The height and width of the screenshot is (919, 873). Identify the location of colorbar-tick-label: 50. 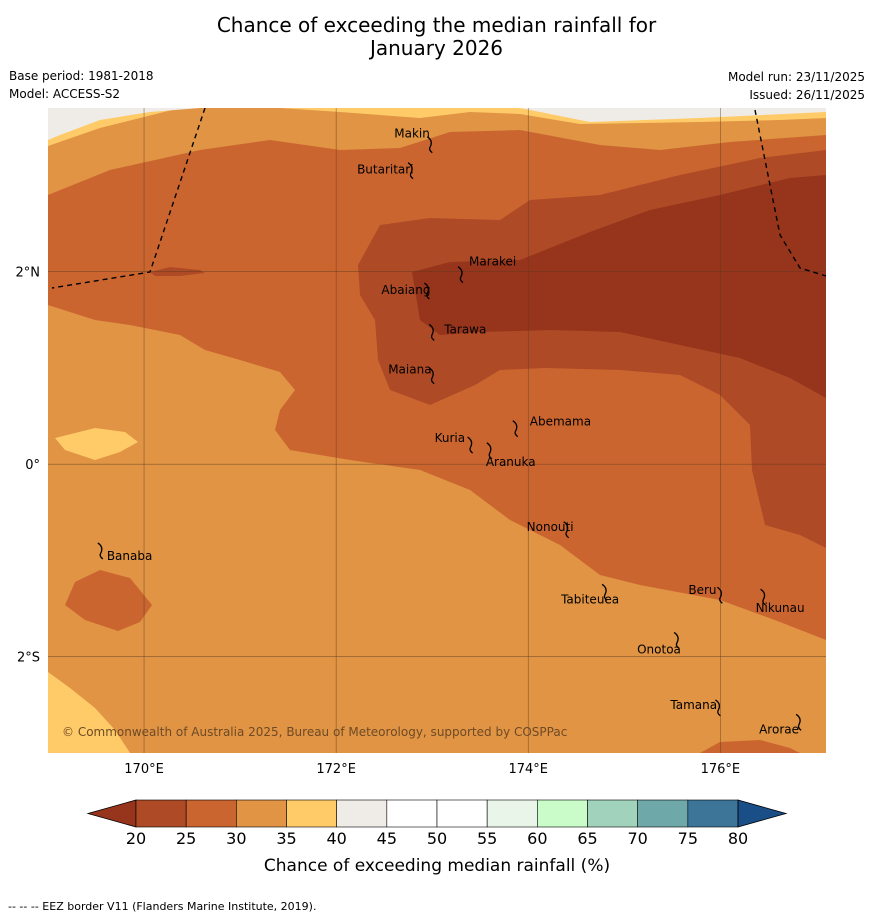
(437, 838).